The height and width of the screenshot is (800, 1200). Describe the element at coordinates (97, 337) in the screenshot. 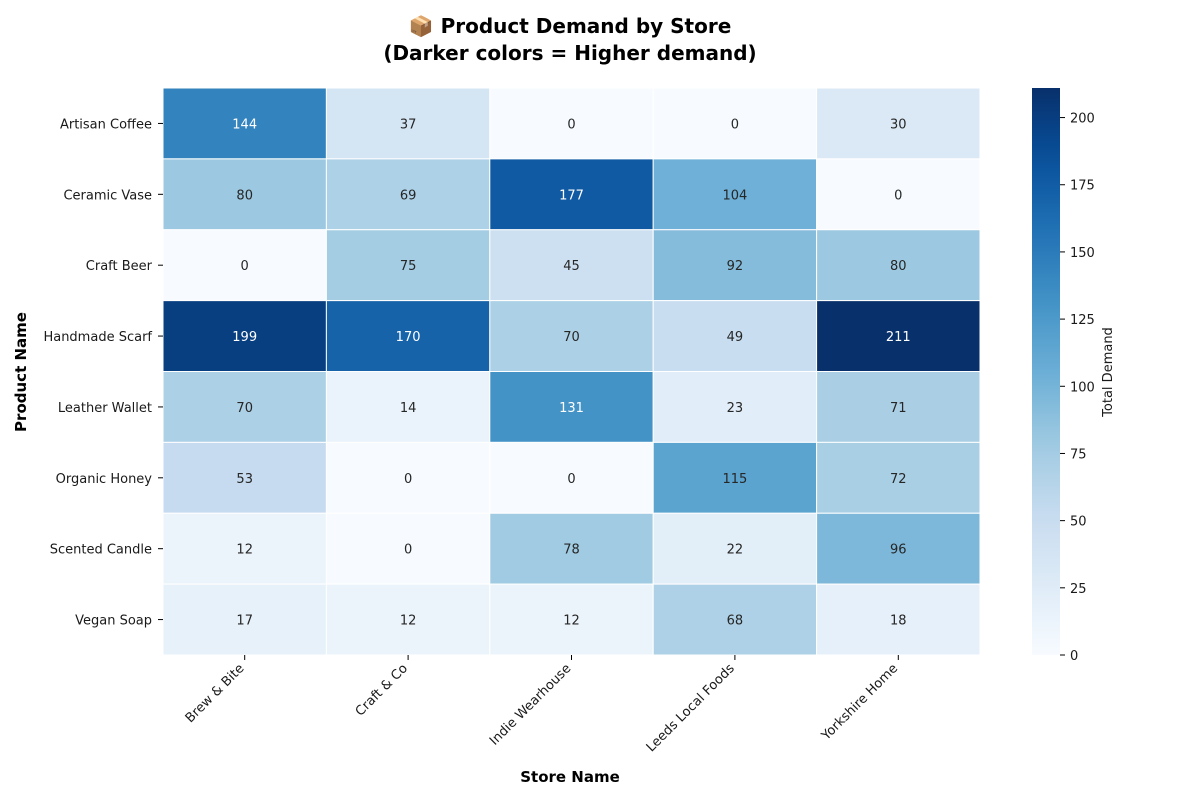

I see `y-tick-label: Handmade Scarf` at that location.